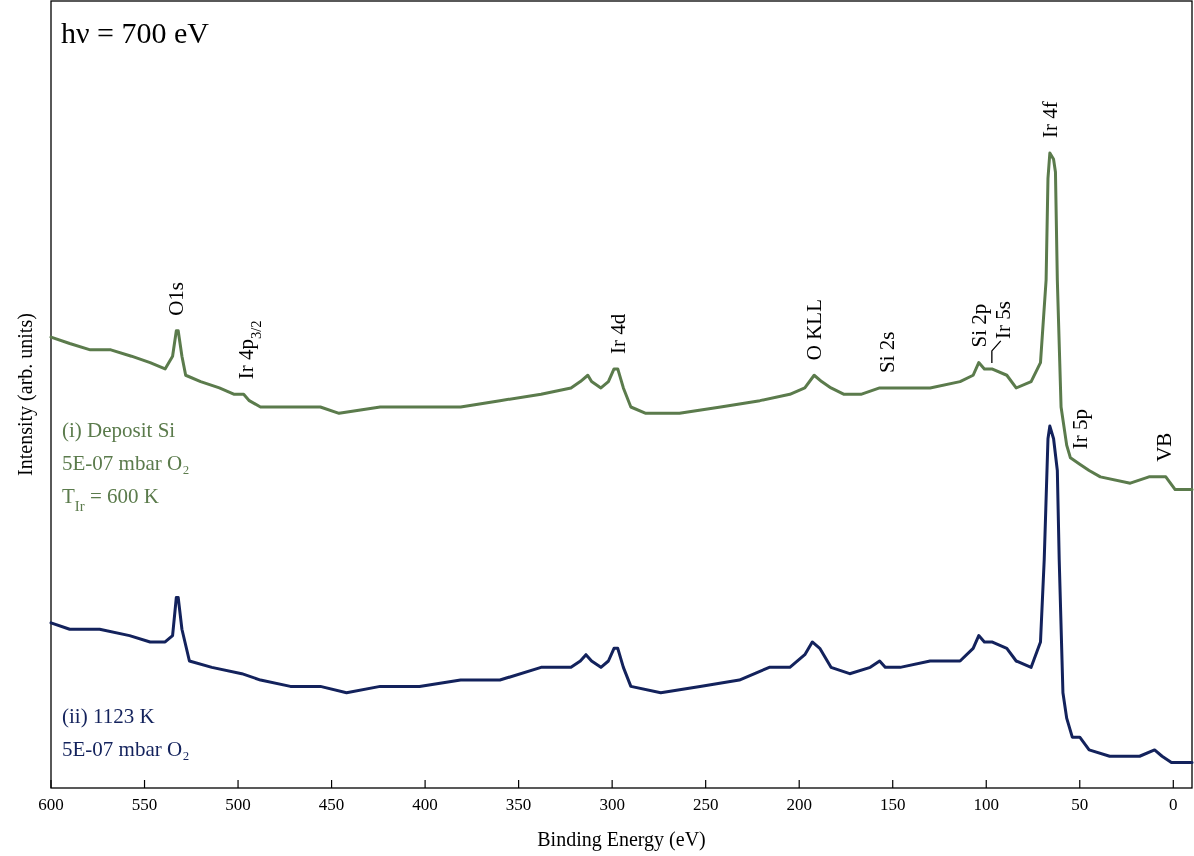 The height and width of the screenshot is (856, 1194). What do you see at coordinates (892, 804) in the screenshot?
I see `x-tick-label: 150` at bounding box center [892, 804].